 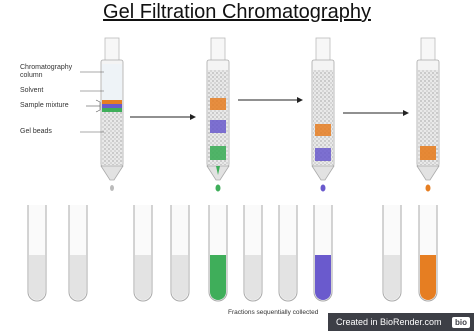 I want to click on leader-lines, so click(x=92, y=102).